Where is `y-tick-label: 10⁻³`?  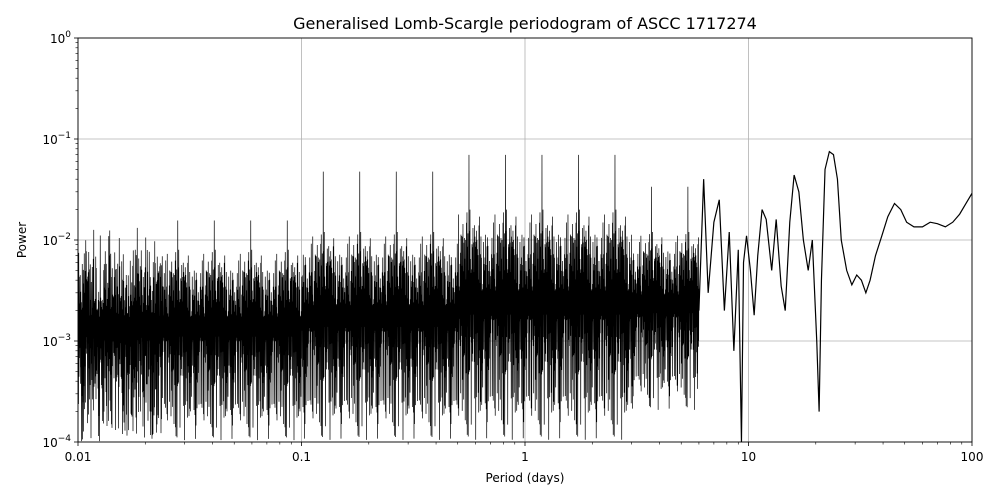 y-tick-label: 10⁻³ is located at coordinates (56, 341).